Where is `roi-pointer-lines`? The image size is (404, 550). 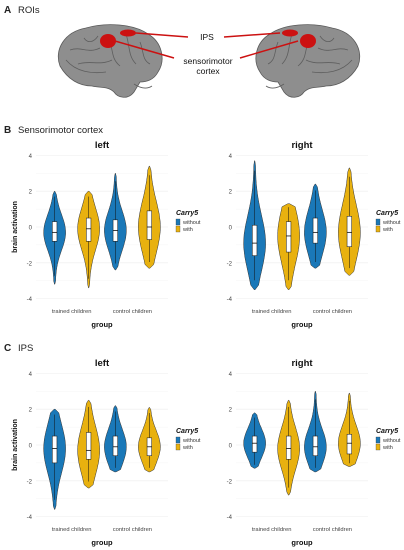 roi-pointer-lines is located at coordinates (206, 45).